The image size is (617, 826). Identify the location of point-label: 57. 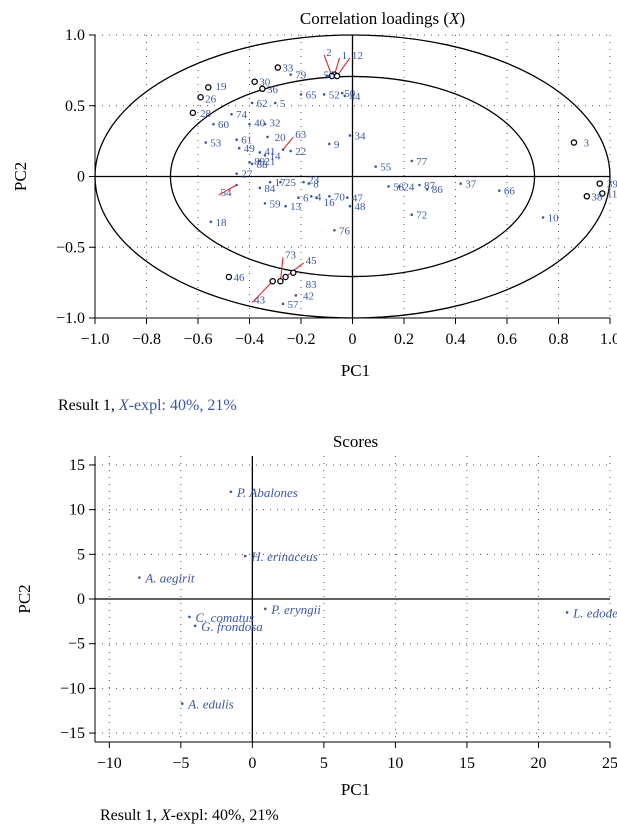
(294, 305).